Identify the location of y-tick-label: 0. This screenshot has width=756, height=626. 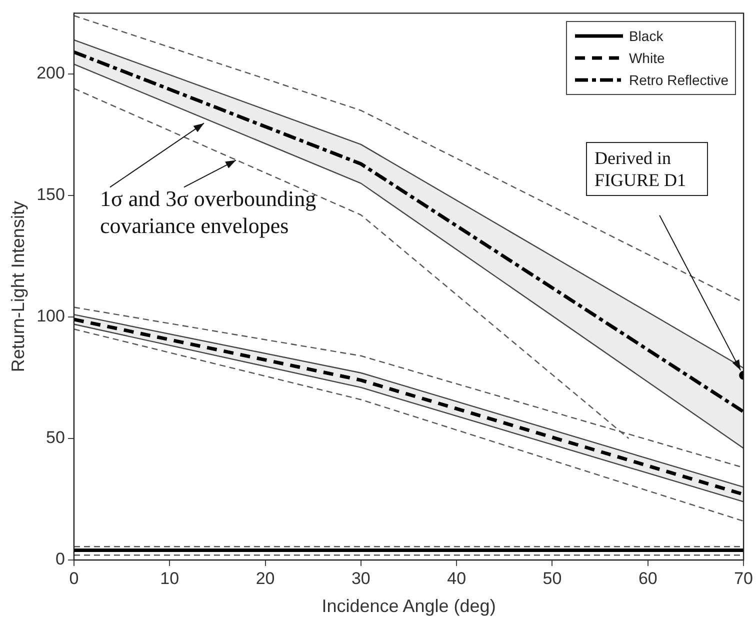
(60, 559).